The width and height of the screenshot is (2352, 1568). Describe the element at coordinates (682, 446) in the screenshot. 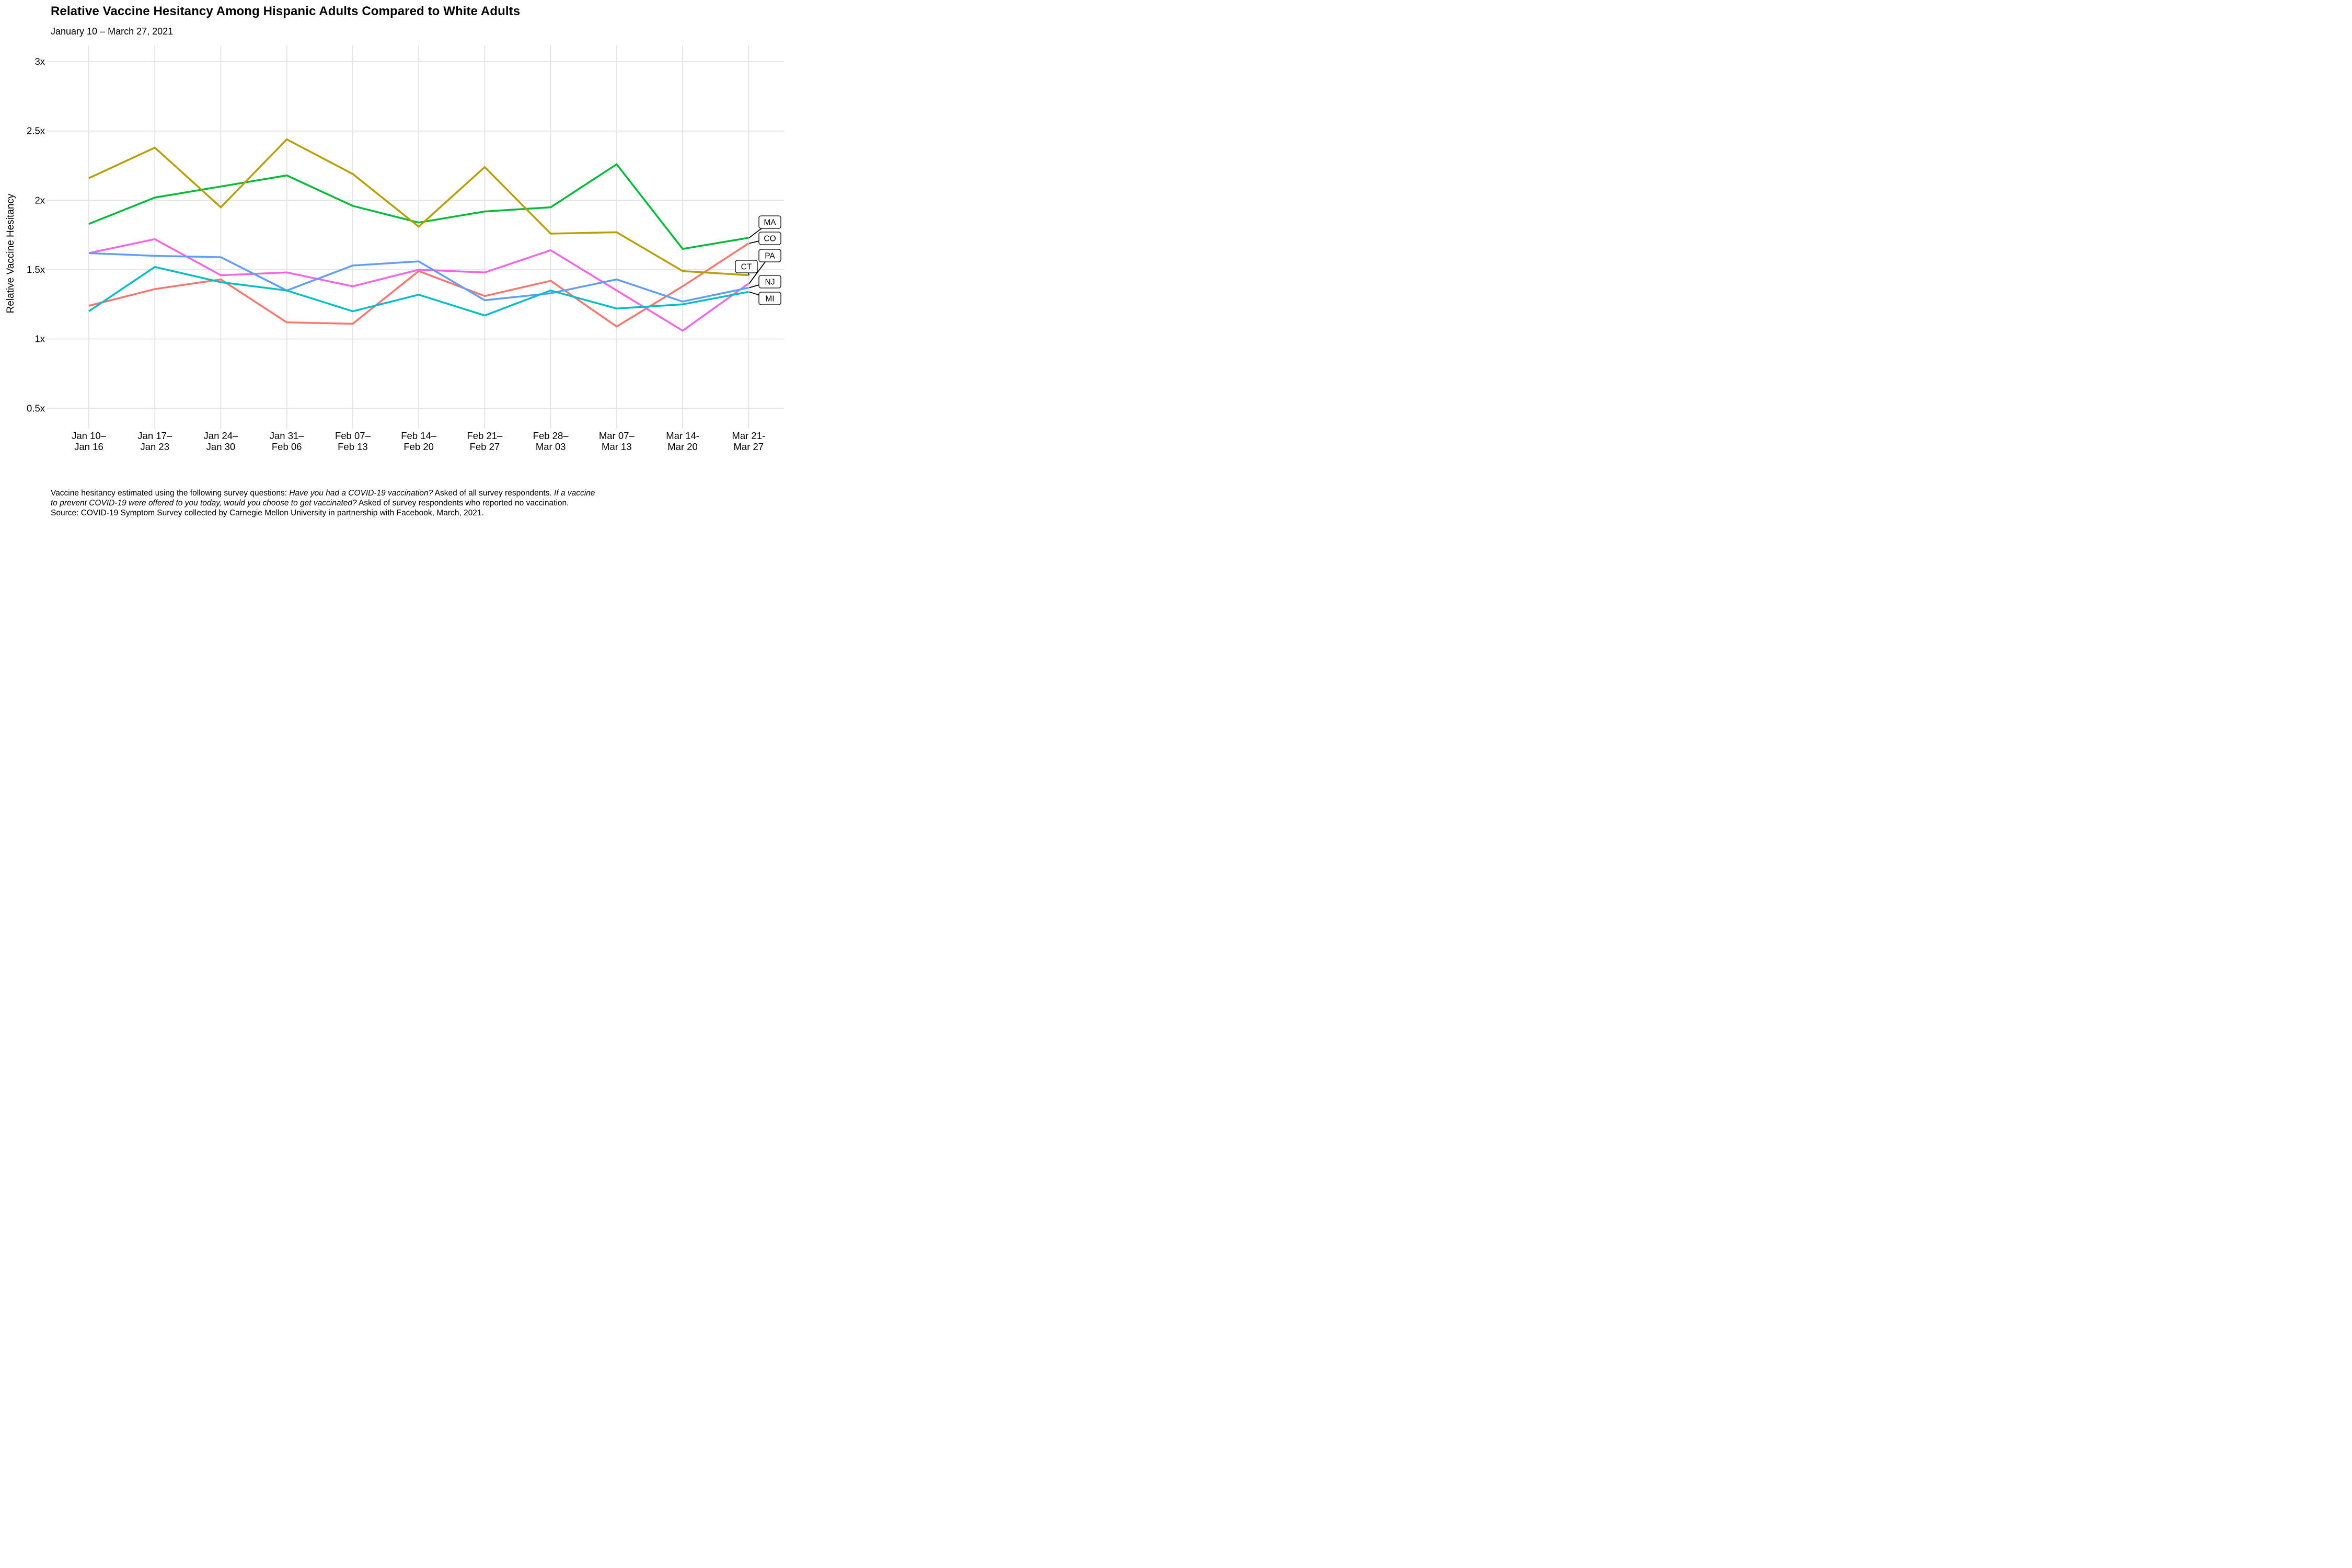

I see `x-tick-label: Mar 20` at that location.